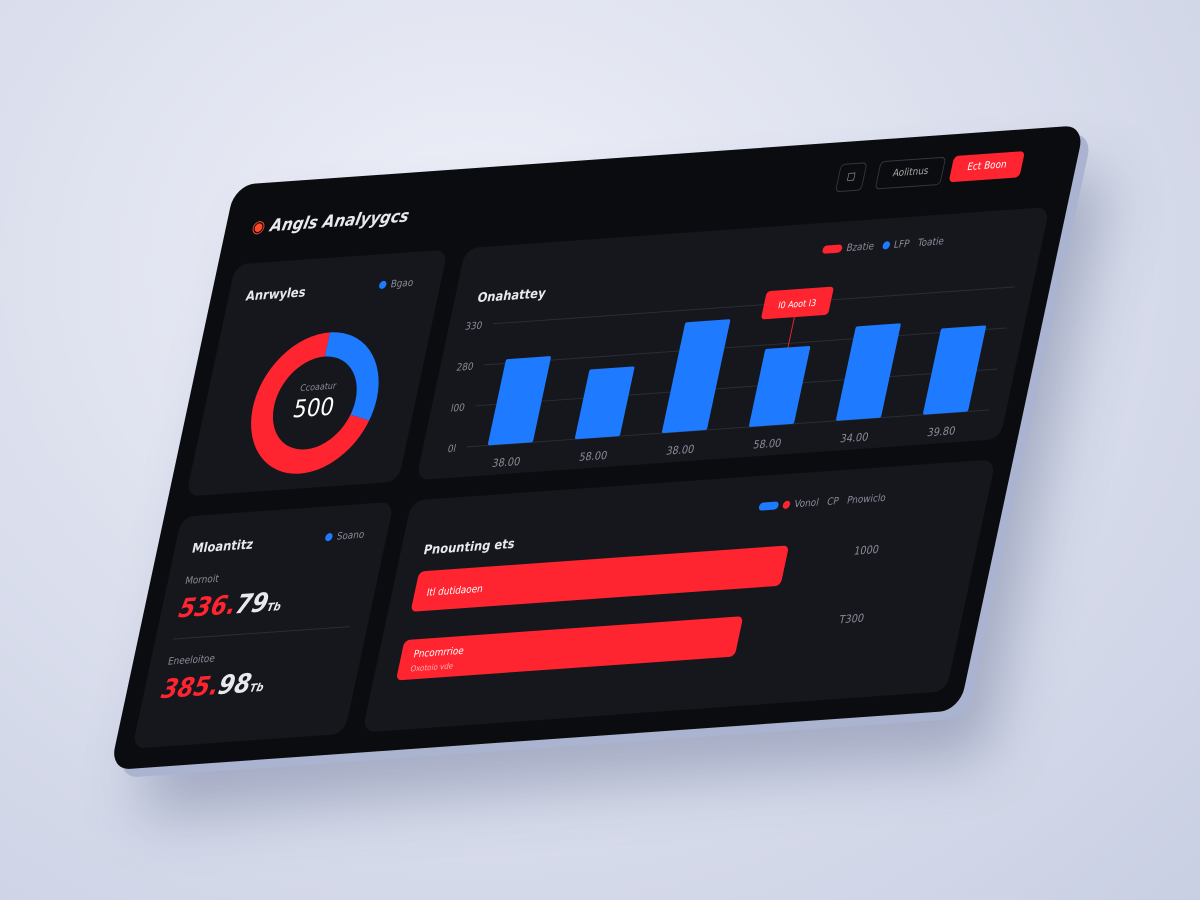  What do you see at coordinates (340, 221) in the screenshot?
I see `app-title-text: Angls Analyygcs` at bounding box center [340, 221].